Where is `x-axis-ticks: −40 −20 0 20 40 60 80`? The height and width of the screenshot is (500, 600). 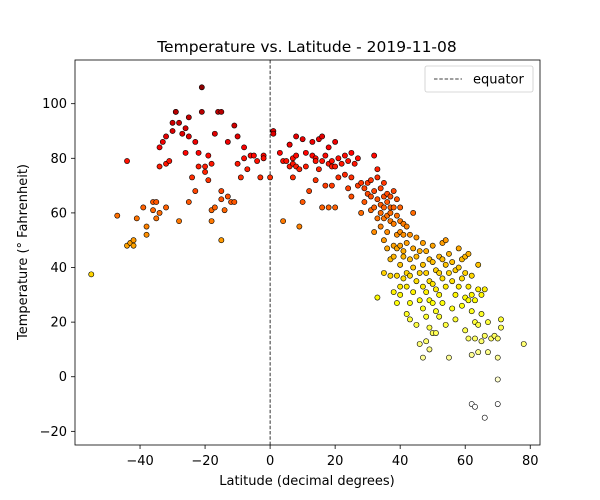
x-axis-ticks: −40 −20 0 20 40 60 80 is located at coordinates (332, 457).